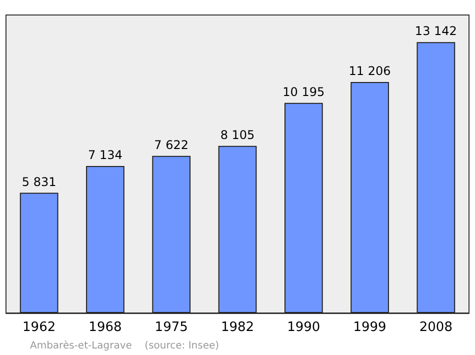 Image resolution: width=475 pixels, height=355 pixels. What do you see at coordinates (105, 327) in the screenshot?
I see `x-tick-label: 1968` at bounding box center [105, 327].